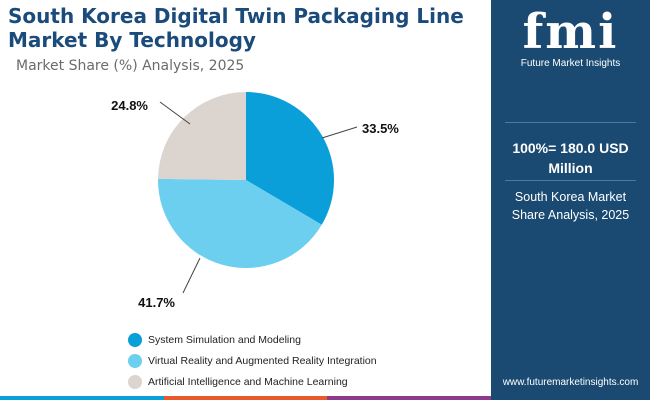  I want to click on data-label: 24.8%, so click(129, 105).